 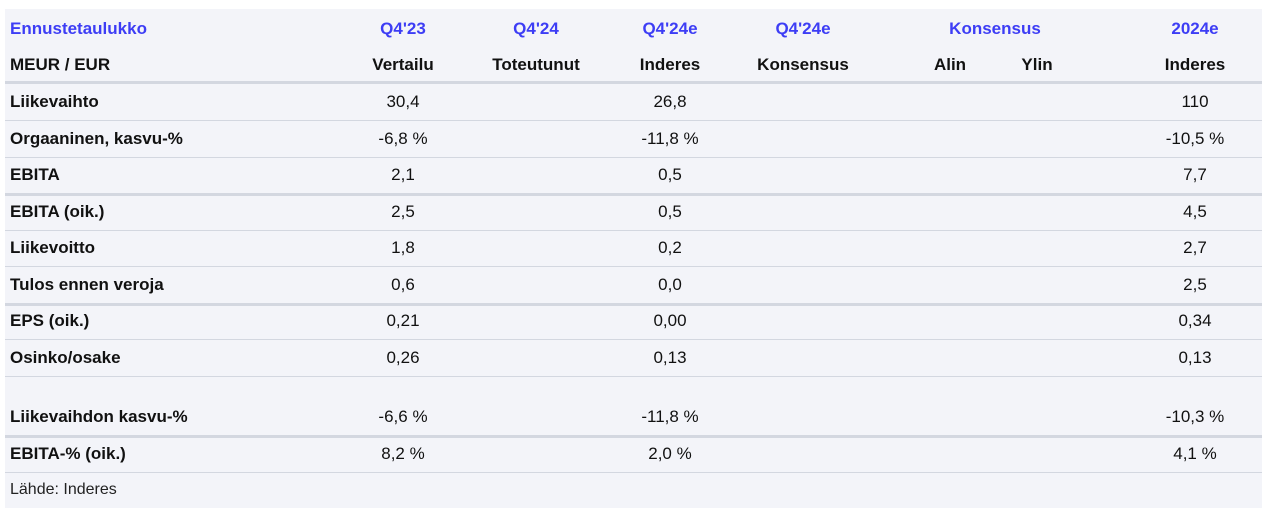 I want to click on table-row: Liikevaihto 30,4 26,8 110, so click(x=633, y=102).